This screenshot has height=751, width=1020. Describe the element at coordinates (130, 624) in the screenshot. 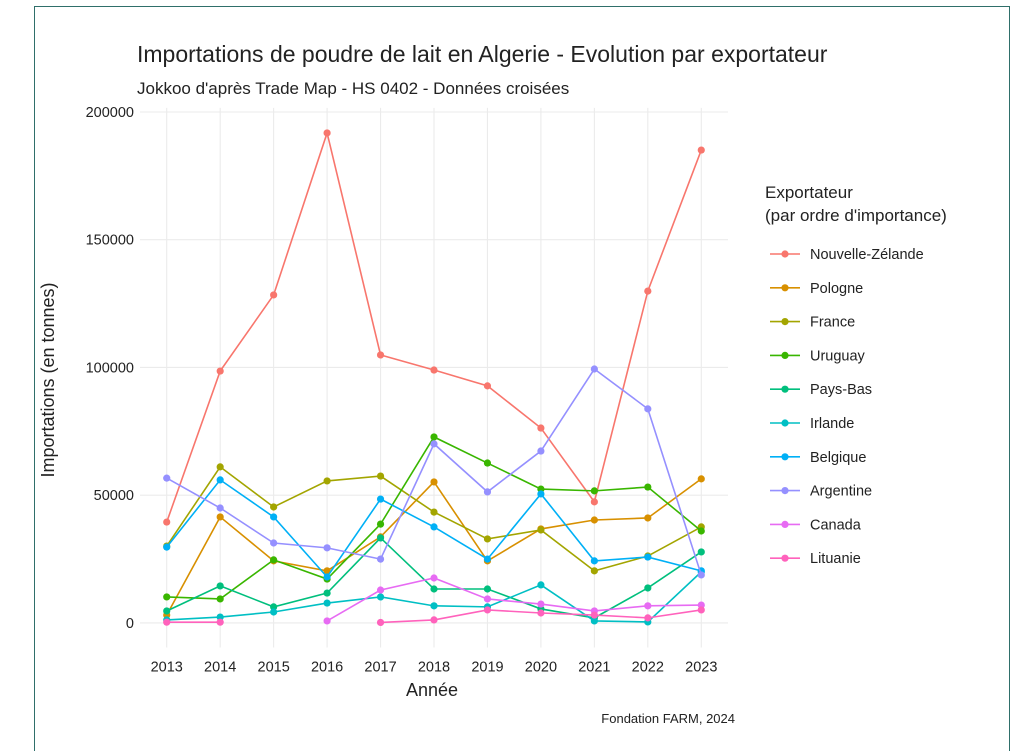

I see `y-tick-label: 0` at that location.